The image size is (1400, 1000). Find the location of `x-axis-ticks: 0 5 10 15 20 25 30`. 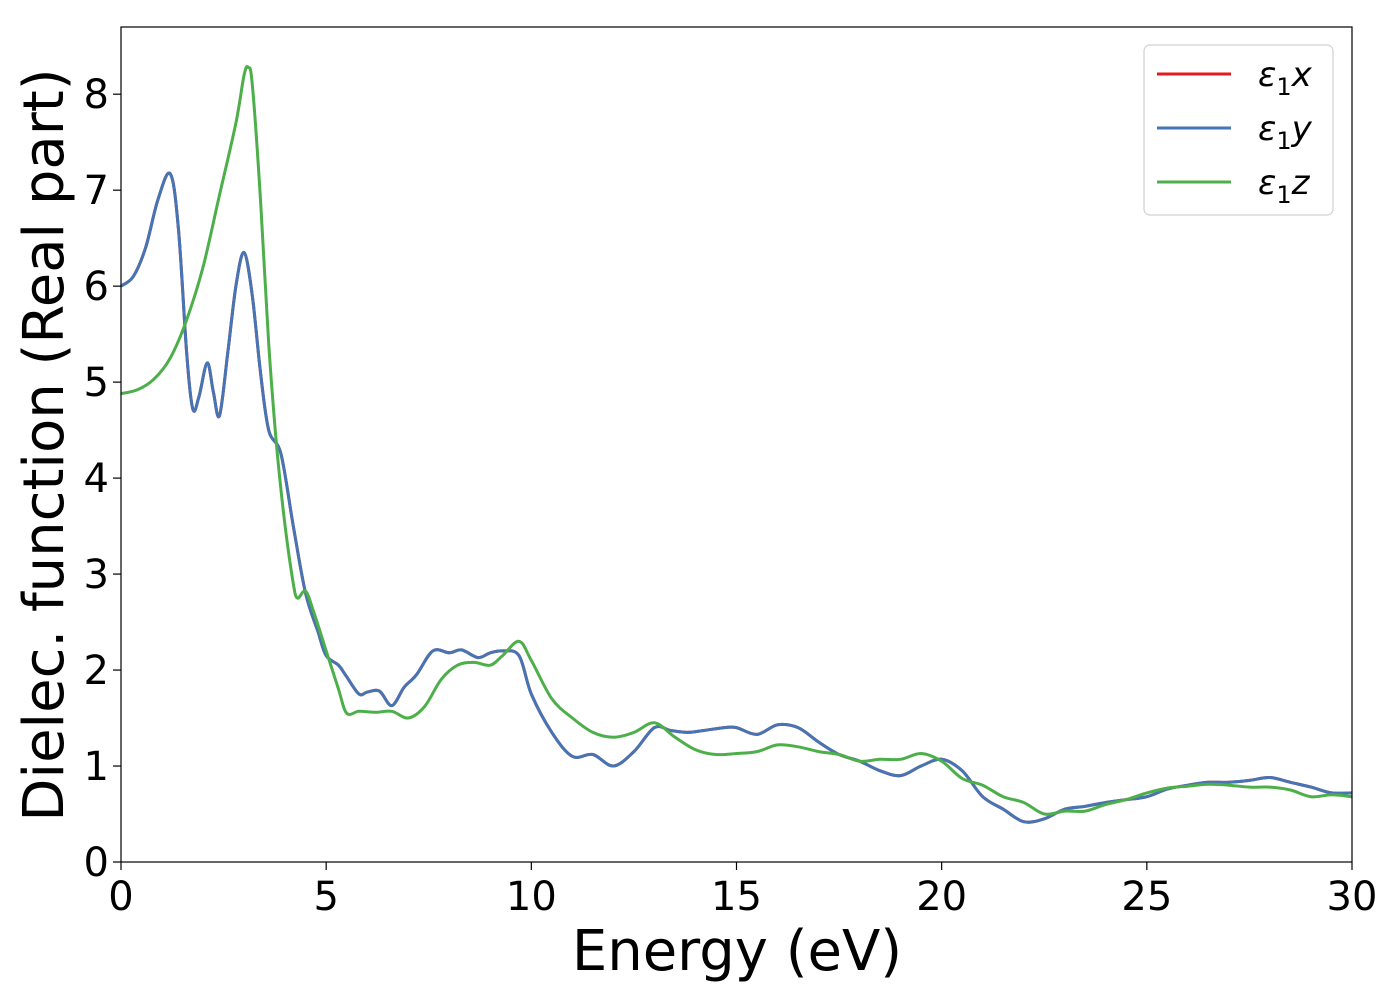

x-axis-ticks: 0 5 10 15 20 25 30 is located at coordinates (742, 891).